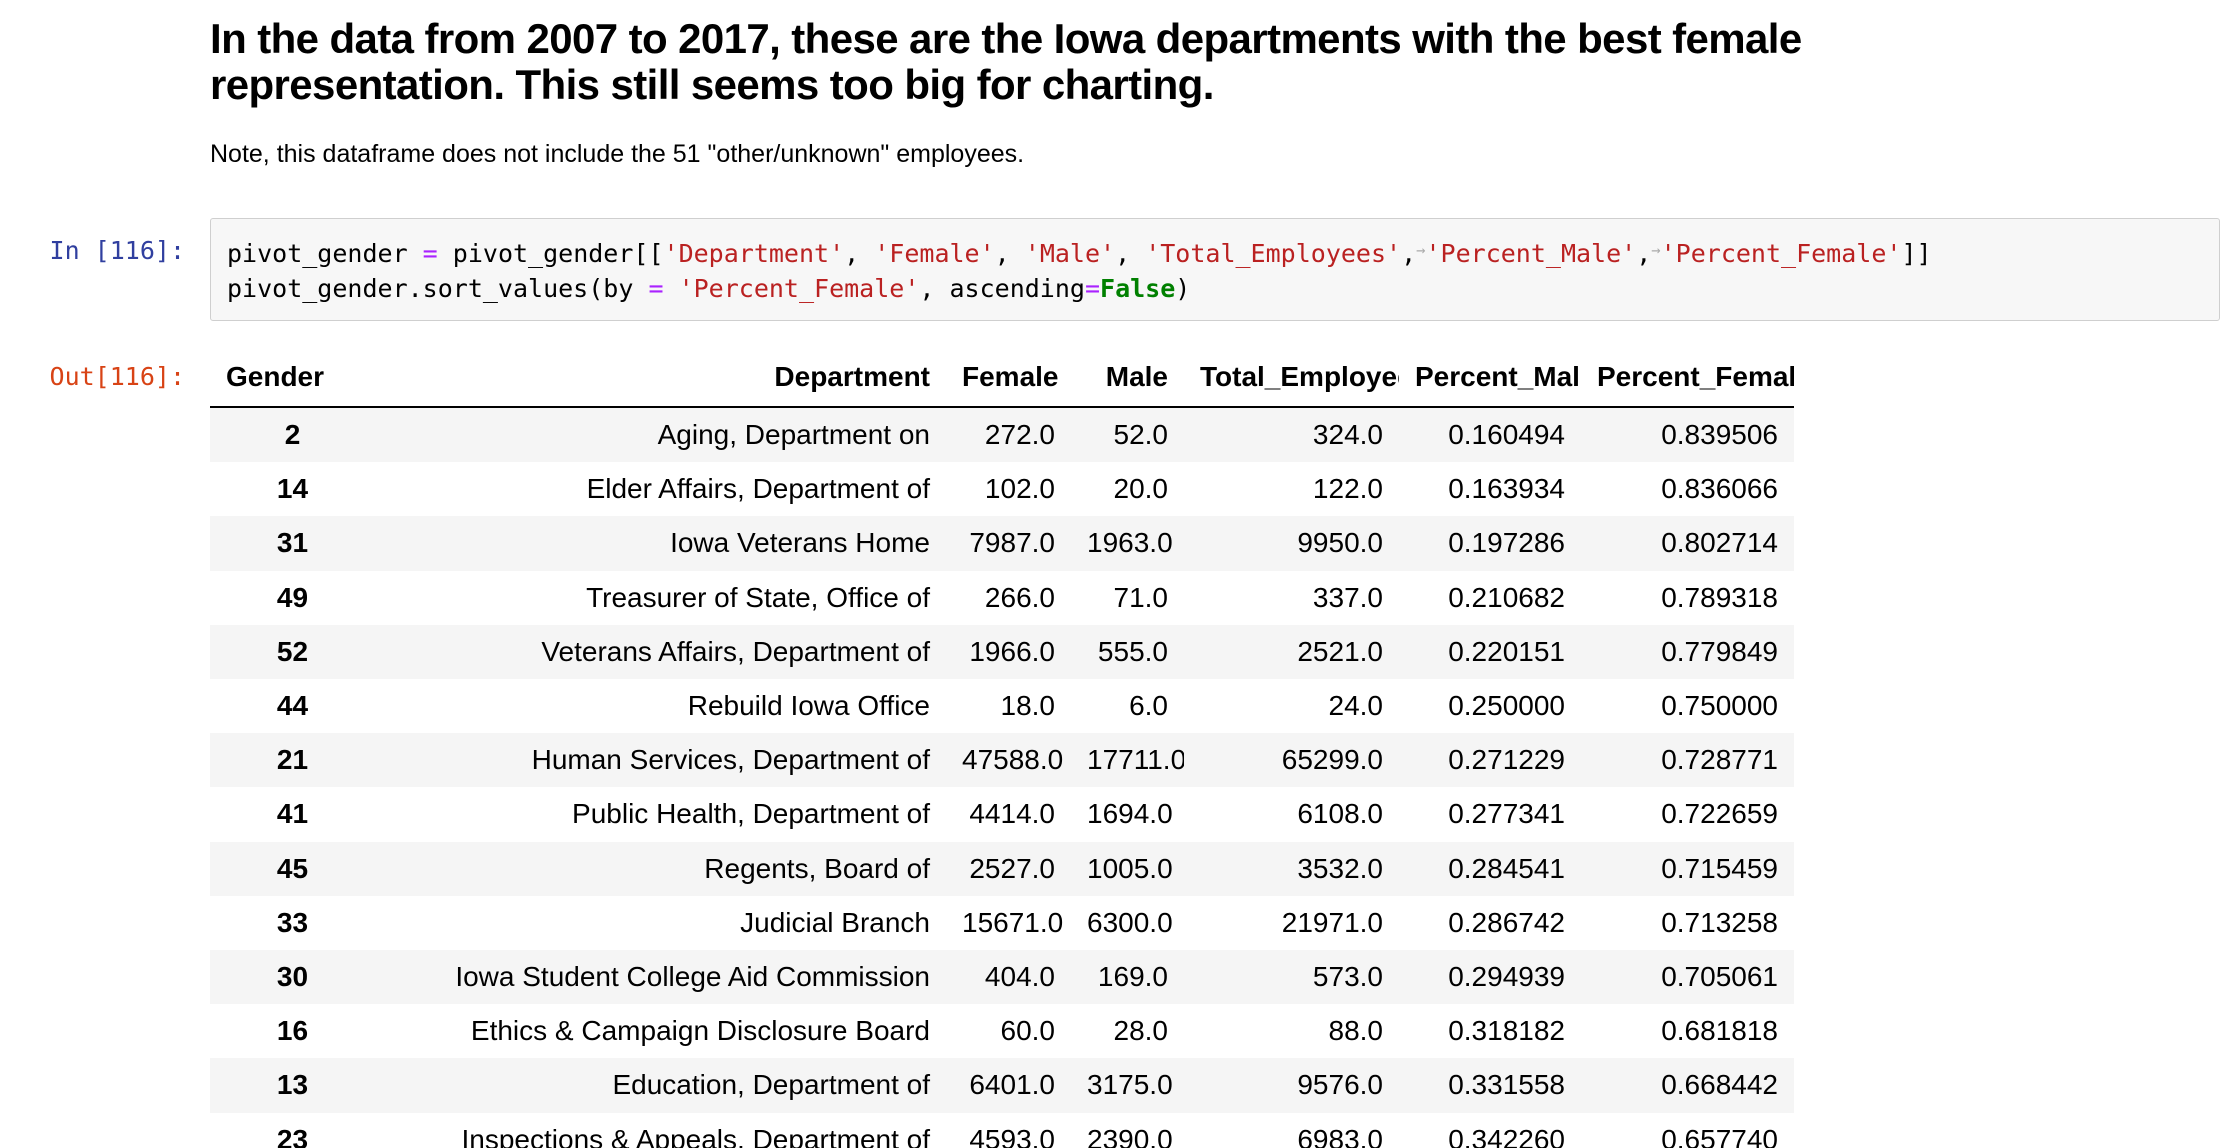  I want to click on cell: 0.160494, so click(1506, 435).